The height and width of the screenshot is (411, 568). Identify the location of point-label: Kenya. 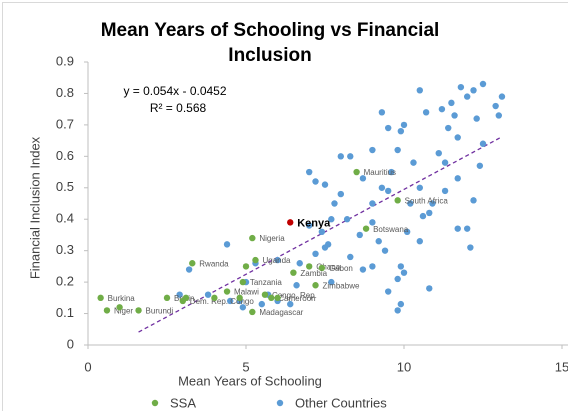
(314, 223).